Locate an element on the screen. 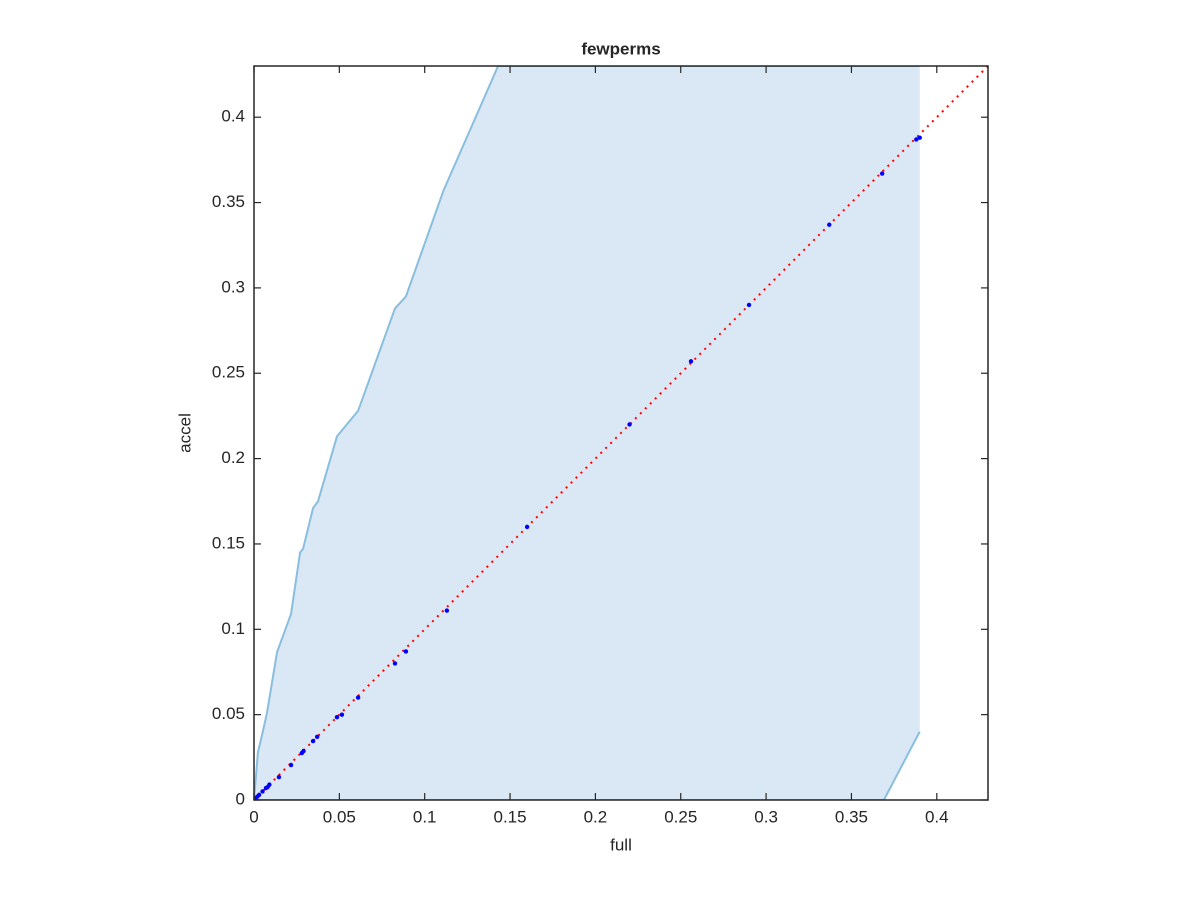  y-tick-label: 0.4 is located at coordinates (233, 116).